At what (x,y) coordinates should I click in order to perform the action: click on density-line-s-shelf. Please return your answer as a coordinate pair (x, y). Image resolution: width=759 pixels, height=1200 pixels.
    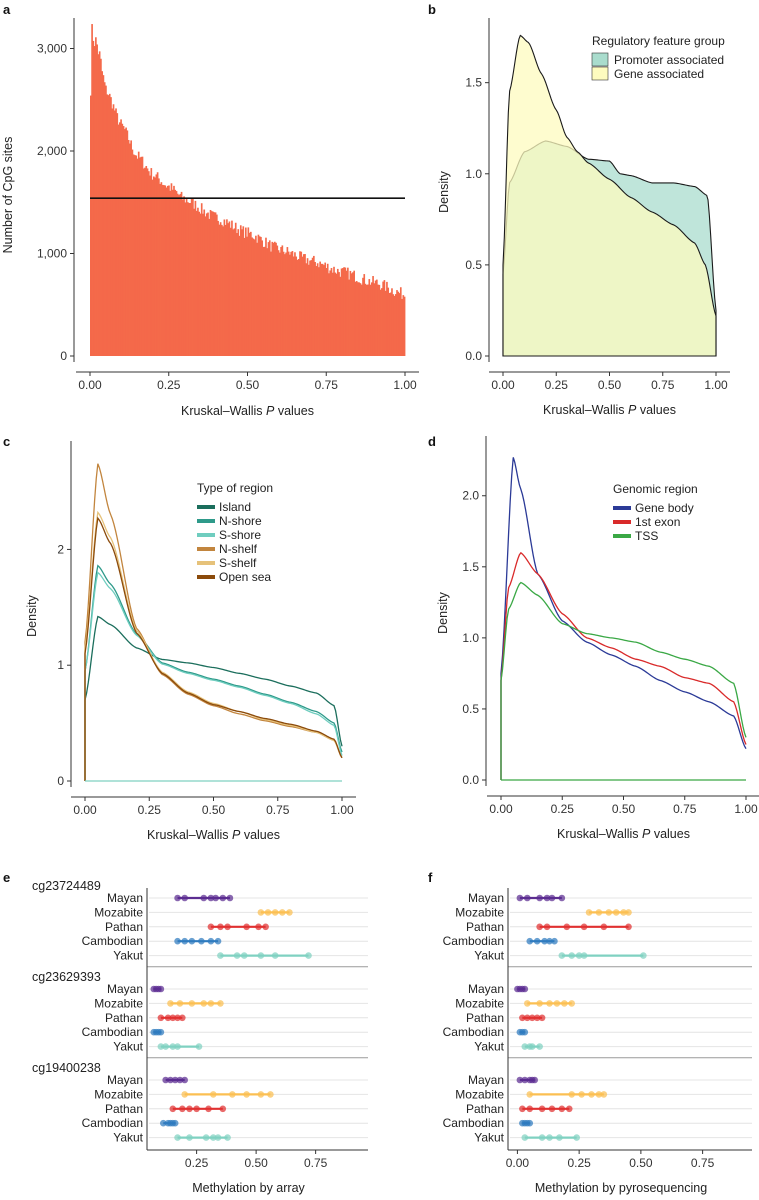
    Looking at the image, I should click on (213, 645).